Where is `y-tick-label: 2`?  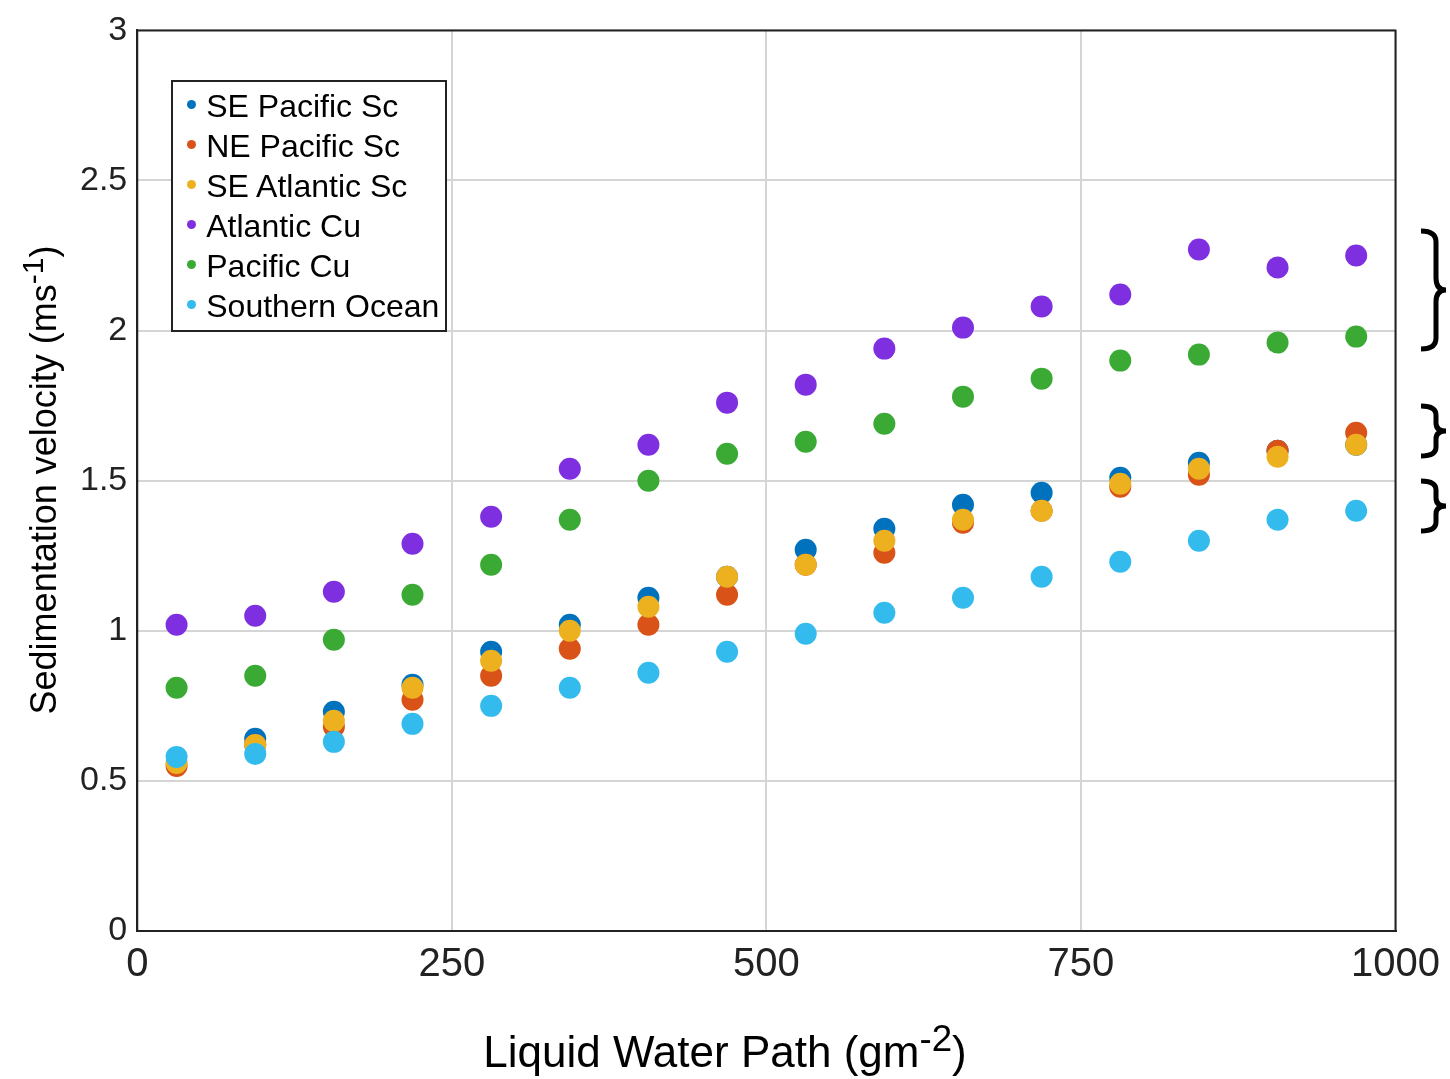 y-tick-label: 2 is located at coordinates (118, 327).